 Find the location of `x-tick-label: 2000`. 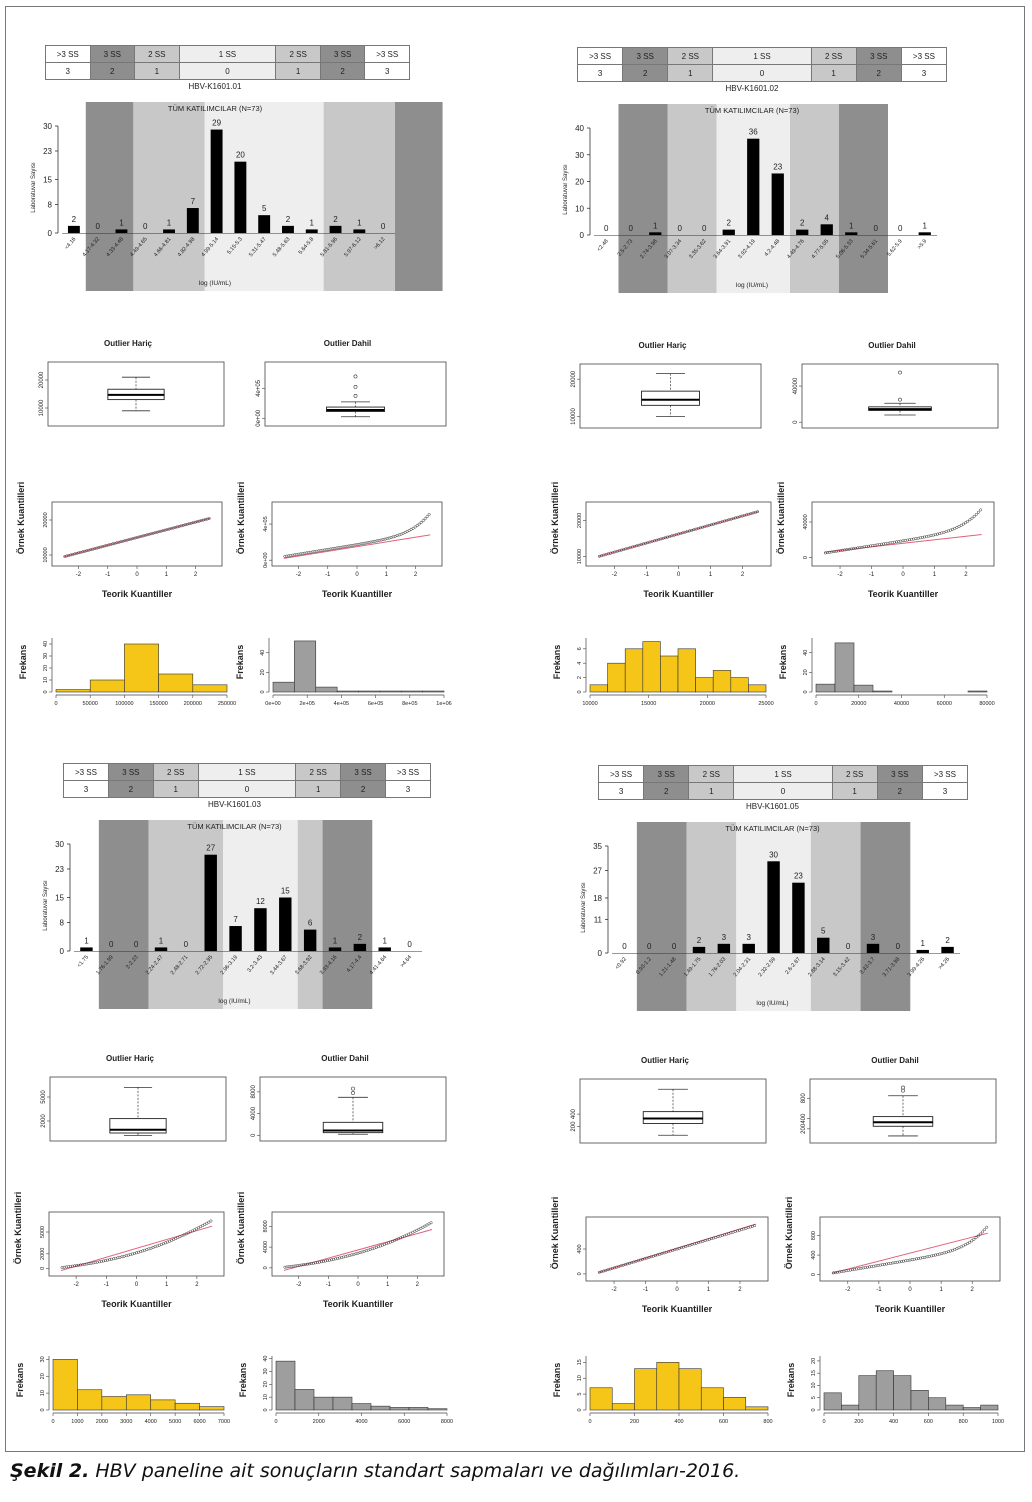

x-tick-label: 2000 is located at coordinates (319, 1422).